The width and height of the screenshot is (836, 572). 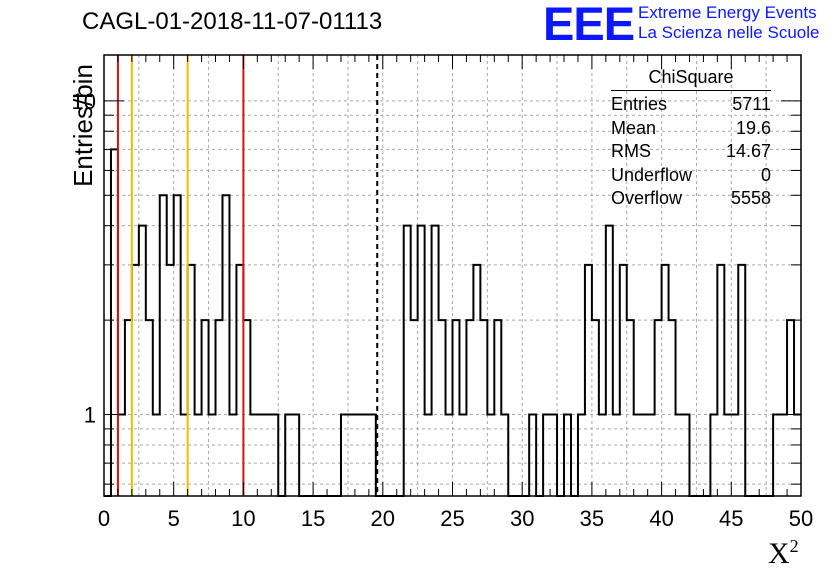 I want to click on x-tick-label: 40, so click(x=661, y=518).